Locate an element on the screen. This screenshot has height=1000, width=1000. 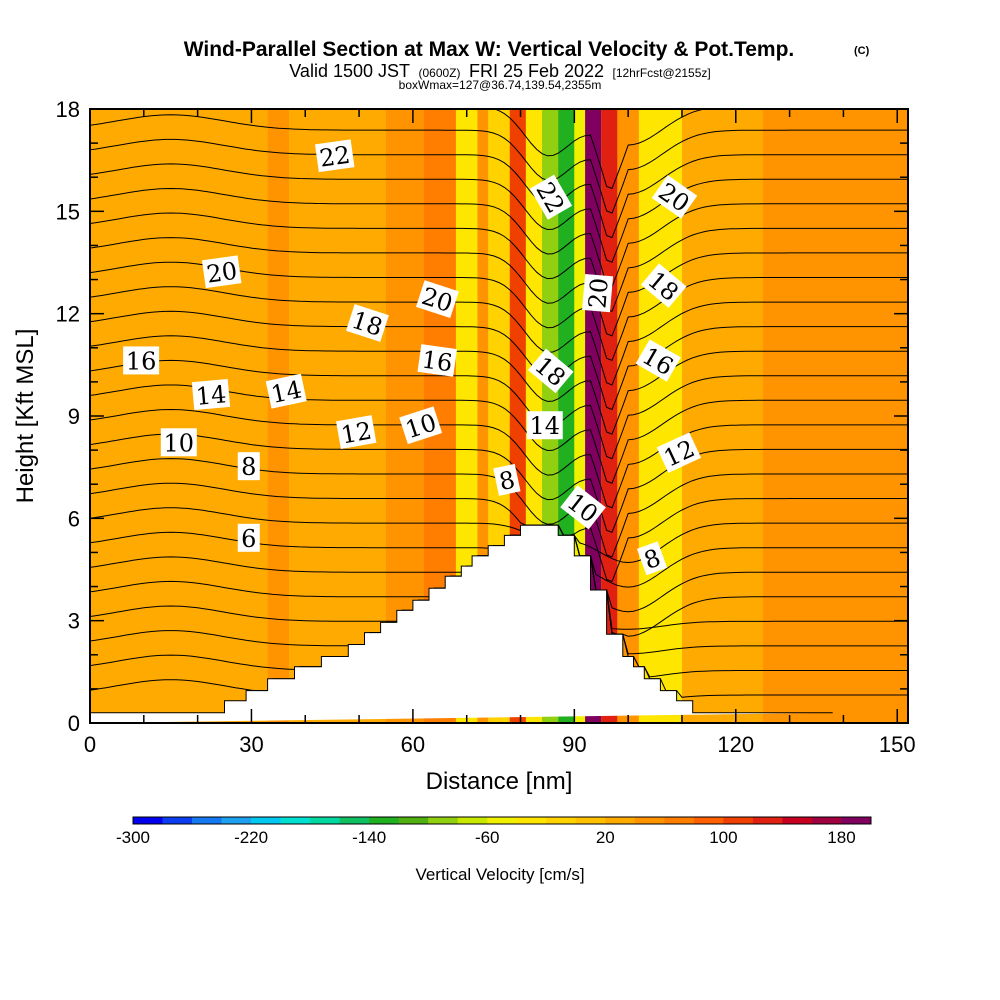
colorbar-tick-label: 180 is located at coordinates (841, 837).